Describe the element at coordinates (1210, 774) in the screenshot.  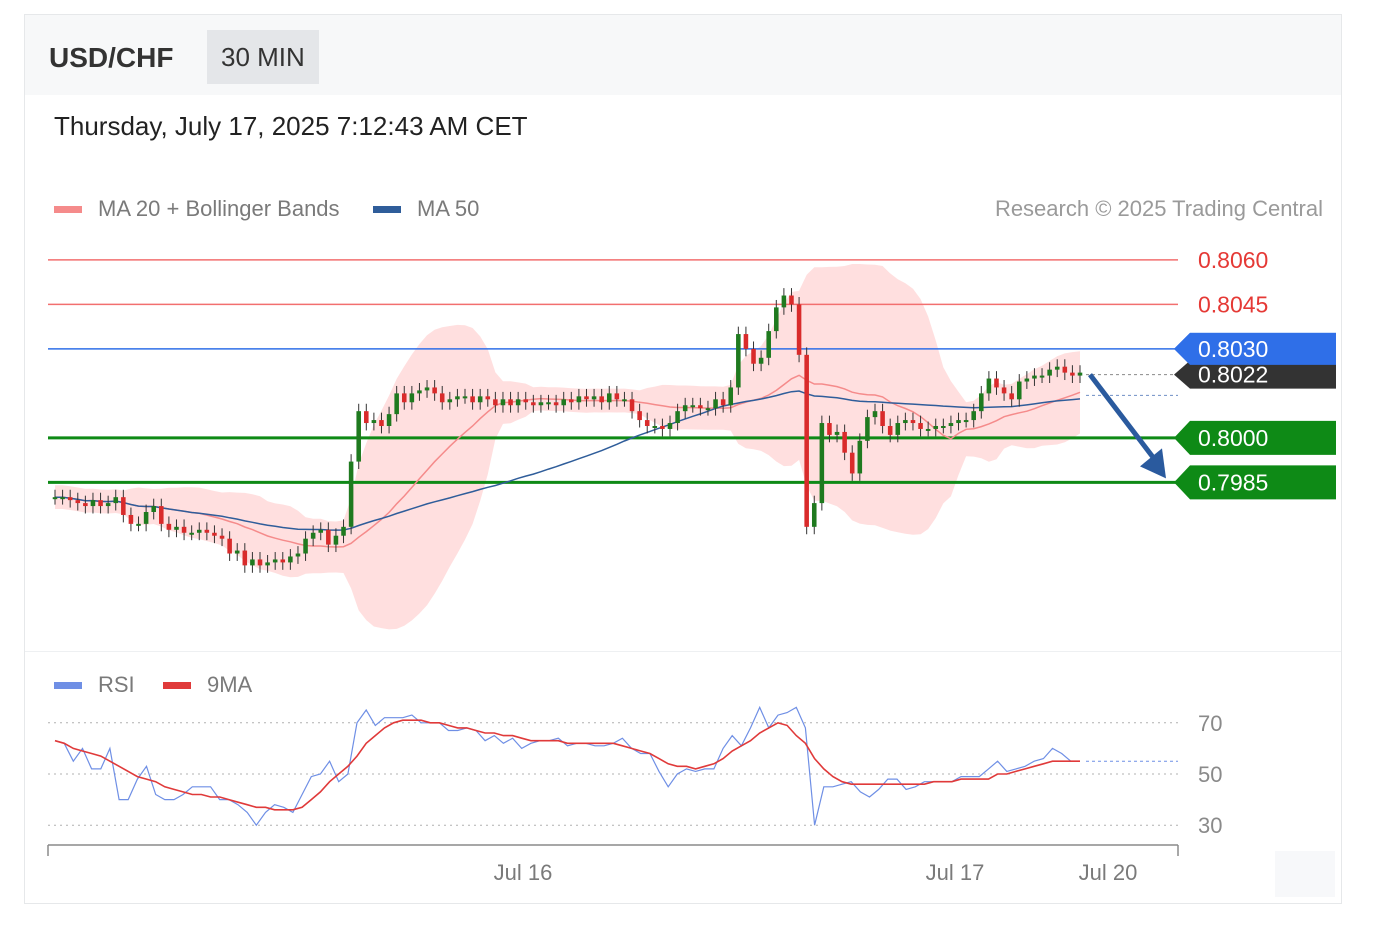
I see `rsi-tick-50: 50` at that location.